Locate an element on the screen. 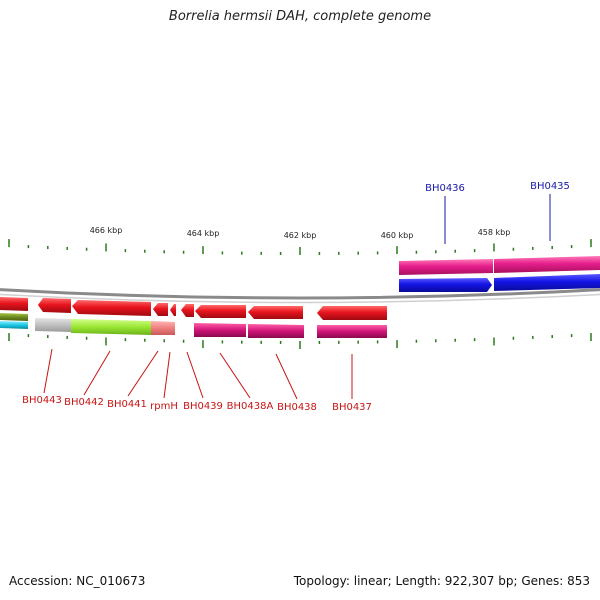  accession-text: Accession: NC_010673 is located at coordinates (77, 581).